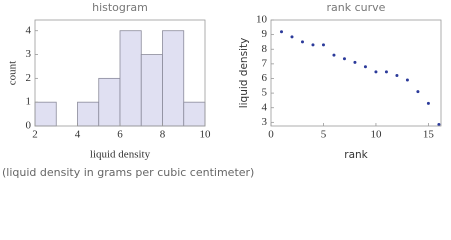 The width and height of the screenshot is (451, 240). What do you see at coordinates (265, 93) in the screenshot?
I see `y-tick-label: 5` at bounding box center [265, 93].